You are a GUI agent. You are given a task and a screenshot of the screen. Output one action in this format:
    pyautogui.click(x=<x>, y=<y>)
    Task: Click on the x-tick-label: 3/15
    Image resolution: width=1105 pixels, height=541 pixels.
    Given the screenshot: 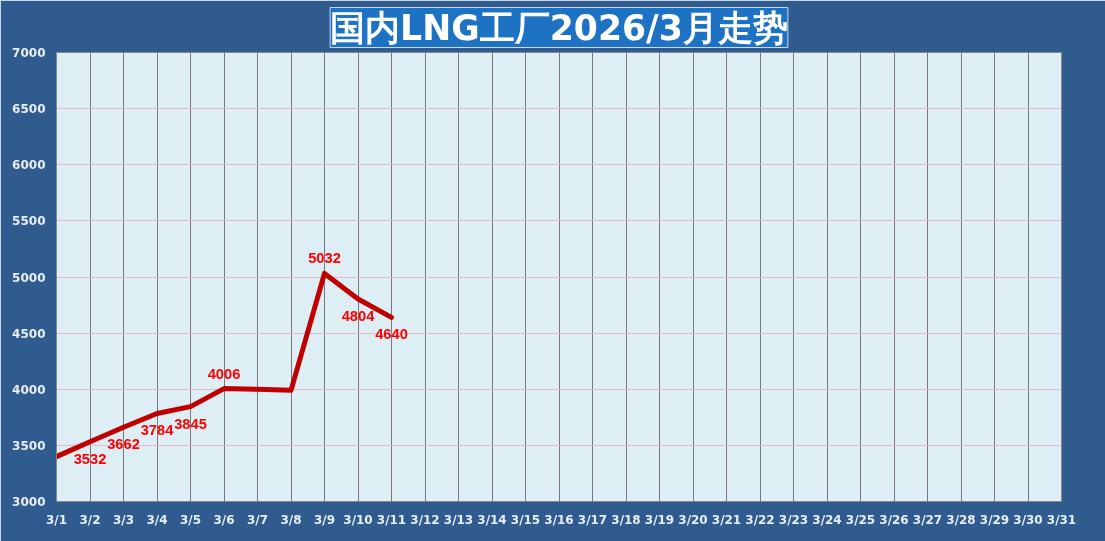 What is the action you would take?
    pyautogui.click(x=525, y=519)
    